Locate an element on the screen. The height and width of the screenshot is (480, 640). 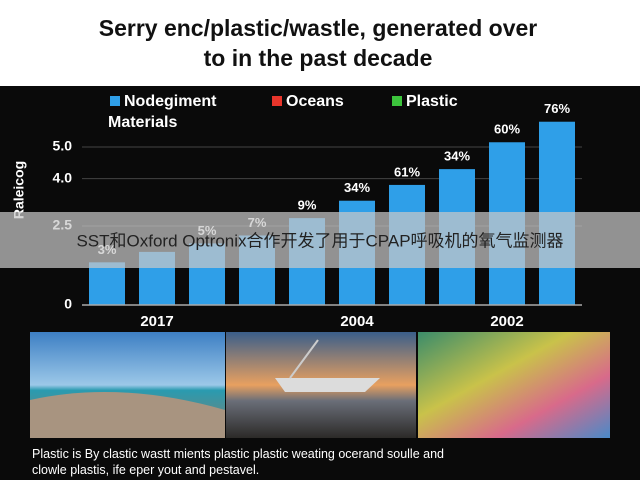
ship-crane is located at coordinates (304, 359).